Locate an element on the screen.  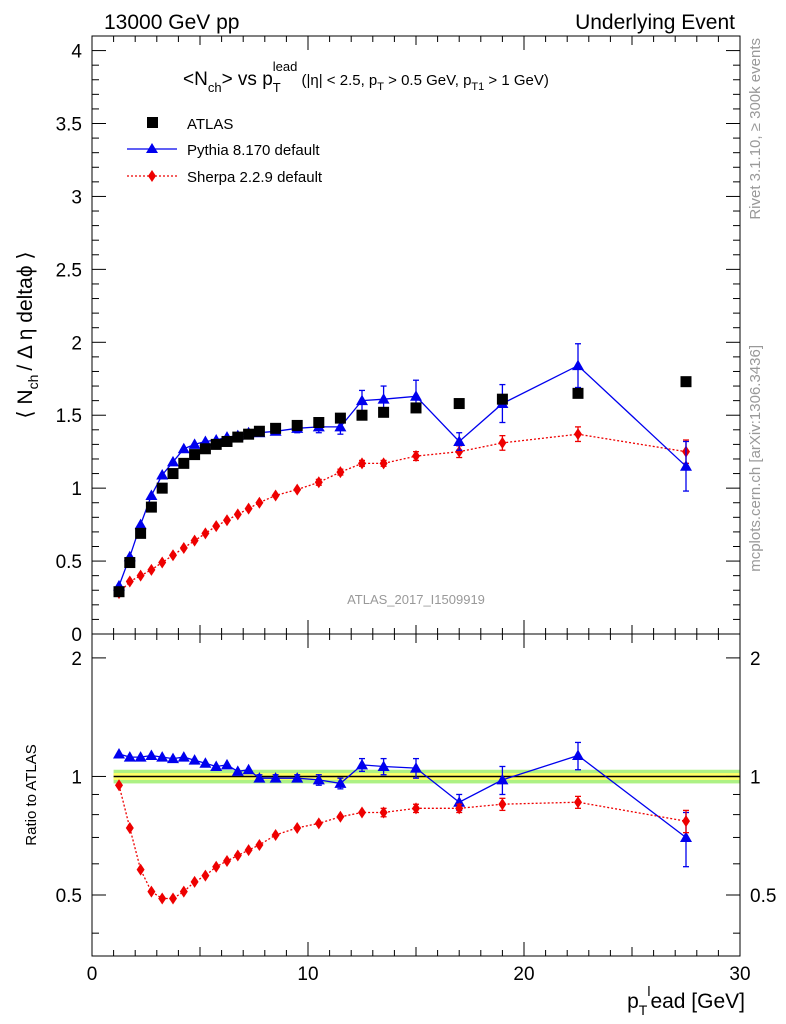
ratio-y-axis-label: Ratio to ATLAS is located at coordinates (31, 794).